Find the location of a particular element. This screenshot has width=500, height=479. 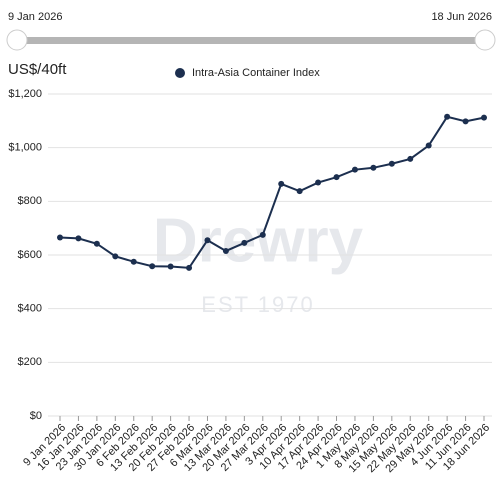

y-tick-label: $400 is located at coordinates (30, 309).